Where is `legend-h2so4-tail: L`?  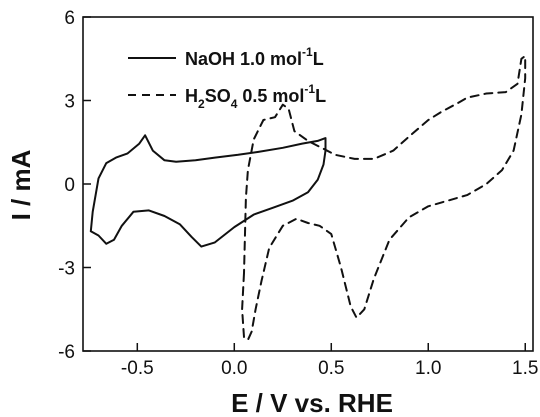 legend-h2so4-tail: L is located at coordinates (320, 96).